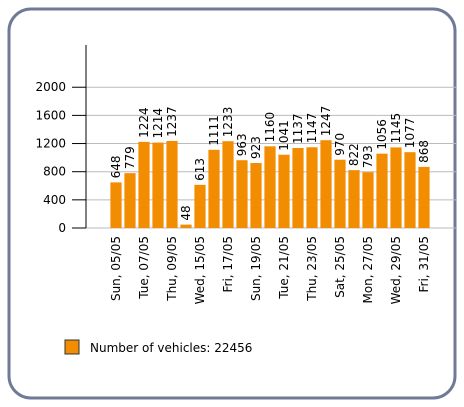  Describe the element at coordinates (326, 121) in the screenshot. I see `value-label: 1247` at that location.